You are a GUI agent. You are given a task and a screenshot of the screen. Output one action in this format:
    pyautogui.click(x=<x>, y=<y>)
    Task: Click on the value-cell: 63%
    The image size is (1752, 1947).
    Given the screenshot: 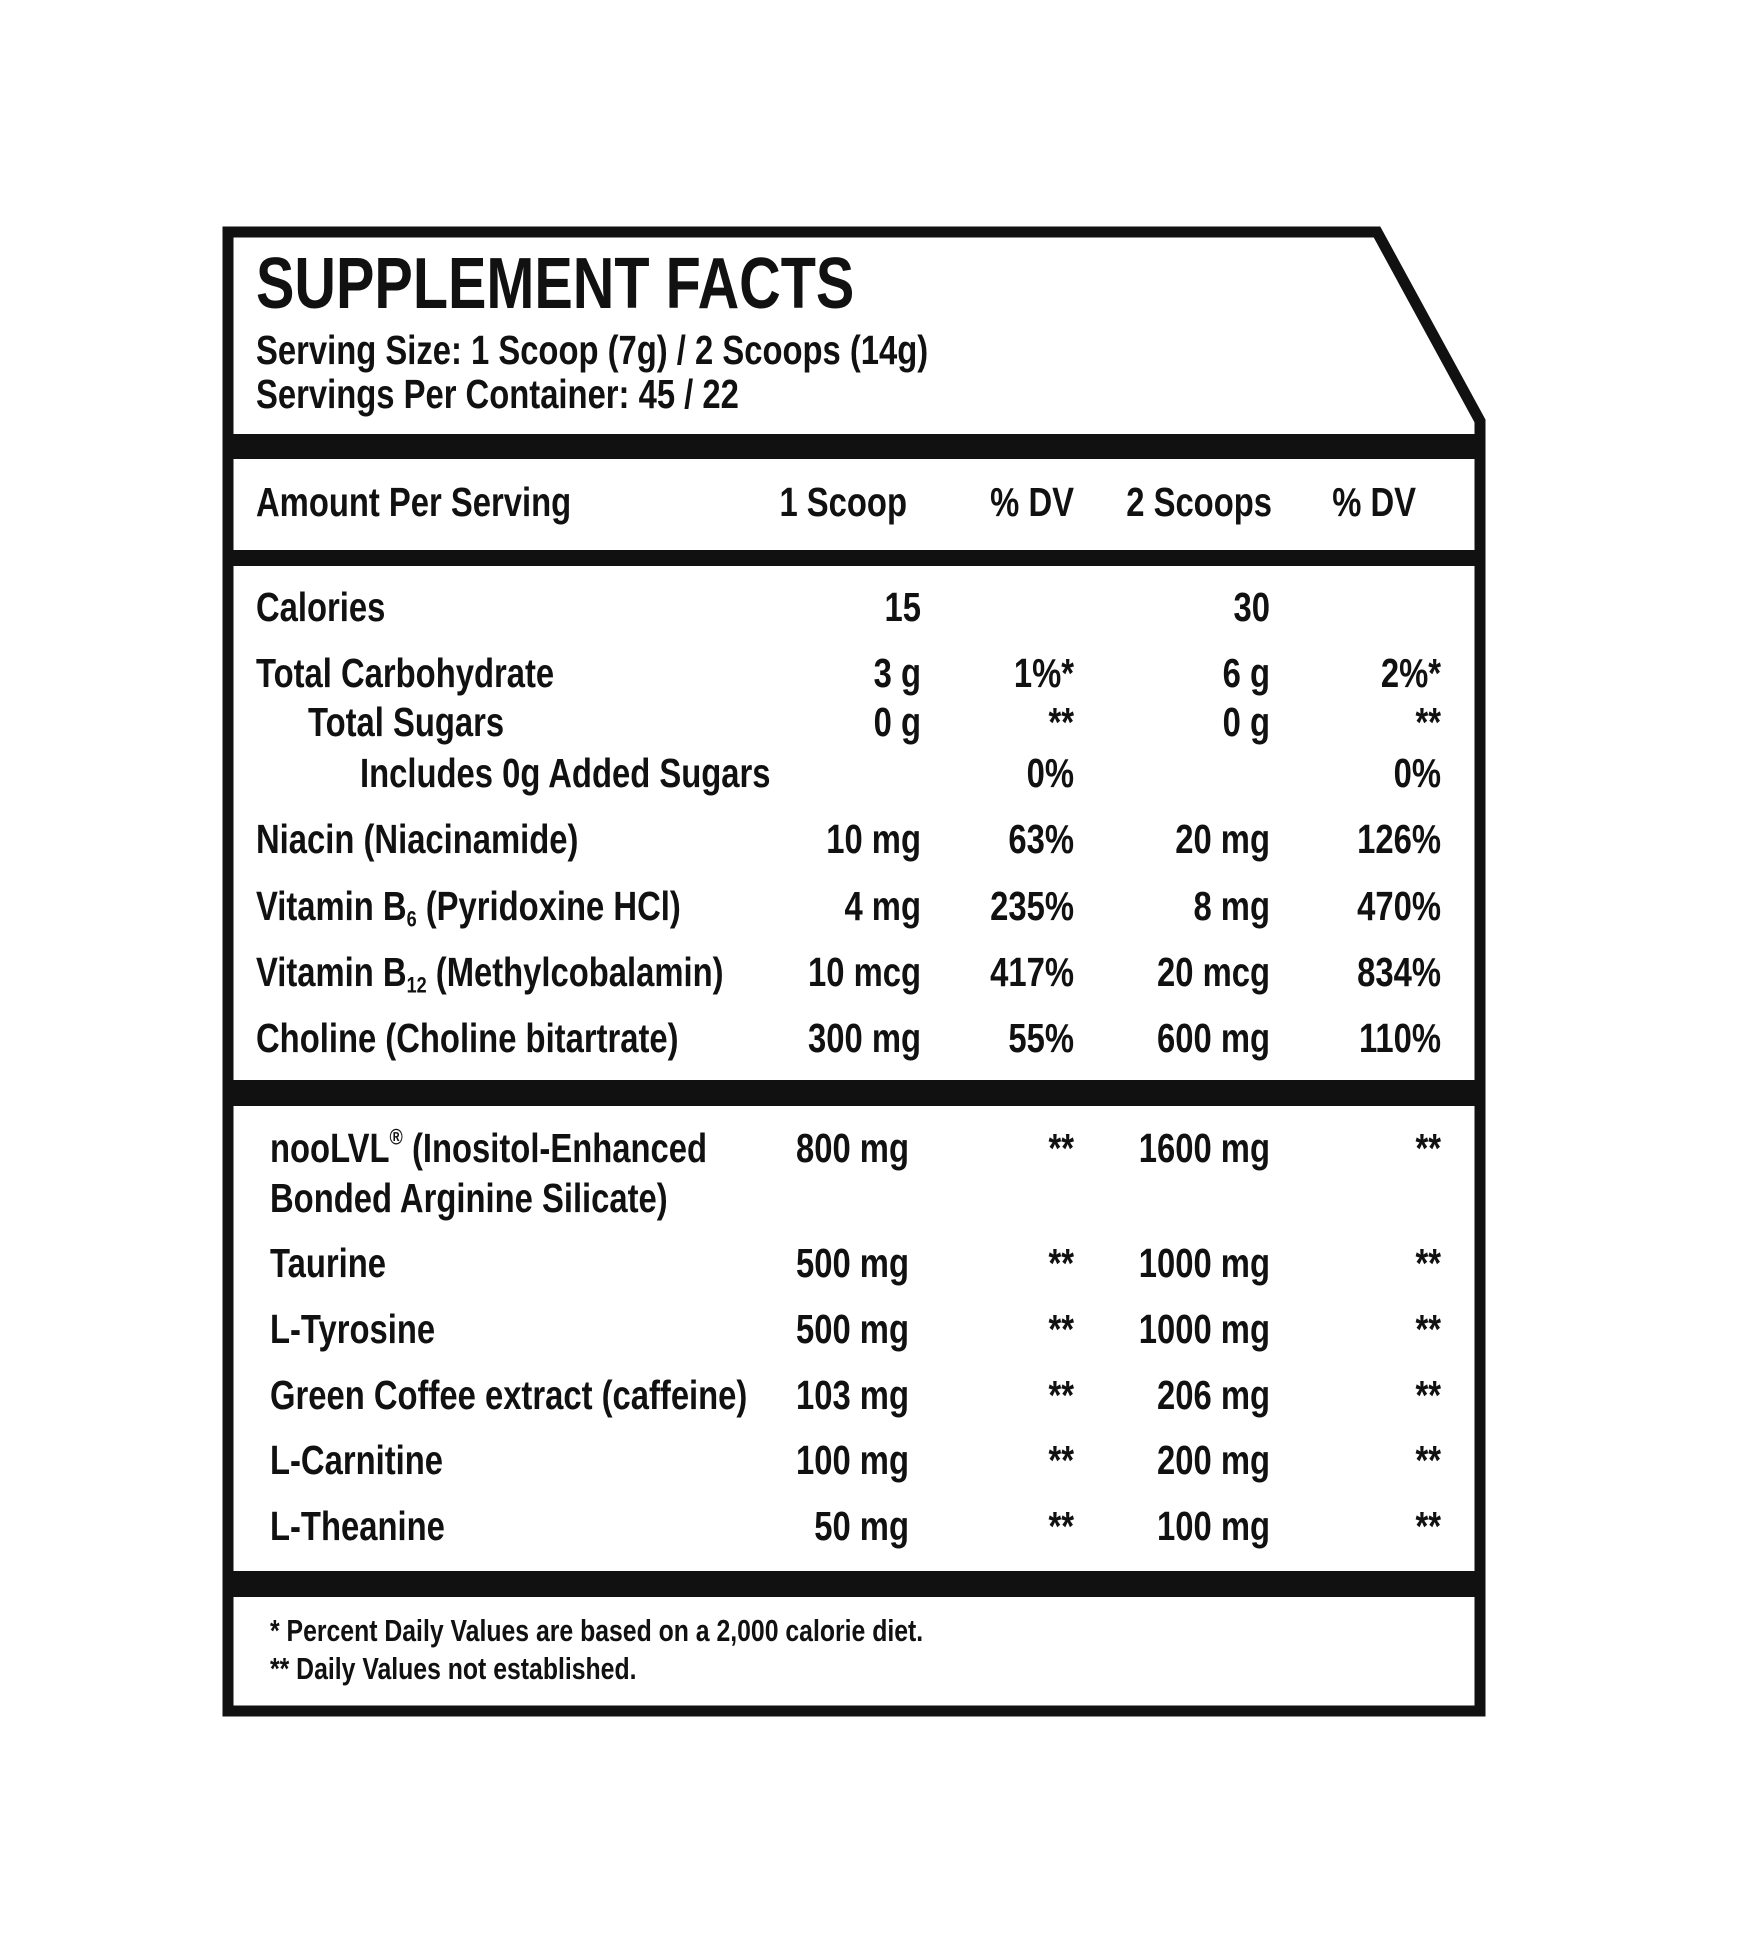 What is the action you would take?
    pyautogui.click(x=1041, y=838)
    